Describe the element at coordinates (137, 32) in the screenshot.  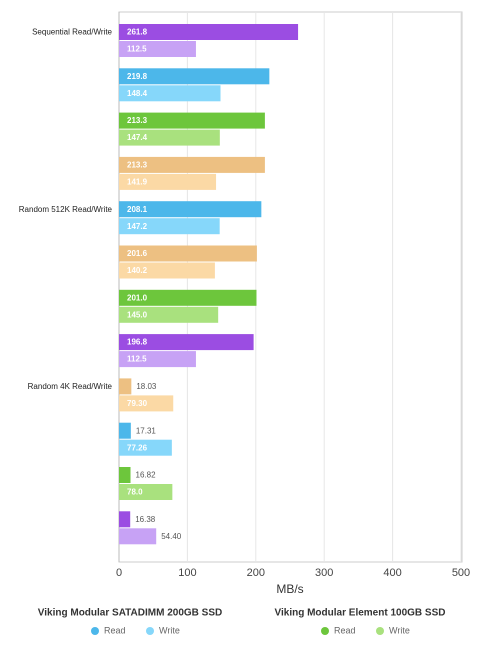
I see `value-label: 261.8` at that location.